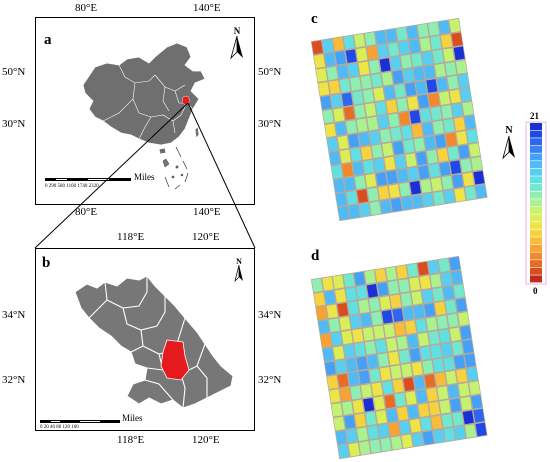 This screenshot has height=462, width=550. What do you see at coordinates (236, 47) in the screenshot?
I see `panel-a-north-arrow-icon` at bounding box center [236, 47].